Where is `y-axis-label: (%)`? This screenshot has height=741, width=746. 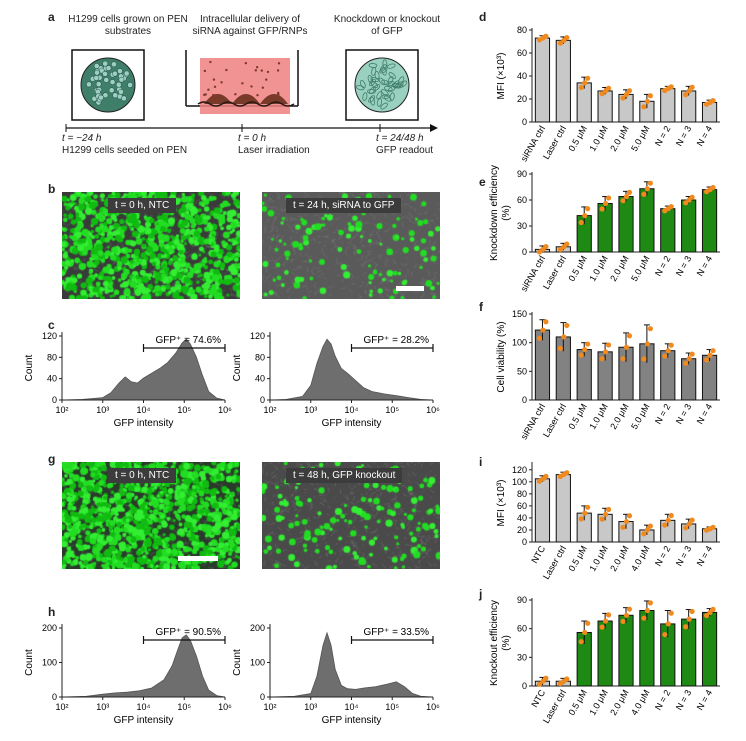 y-axis-label: (%) is located at coordinates (506, 213).